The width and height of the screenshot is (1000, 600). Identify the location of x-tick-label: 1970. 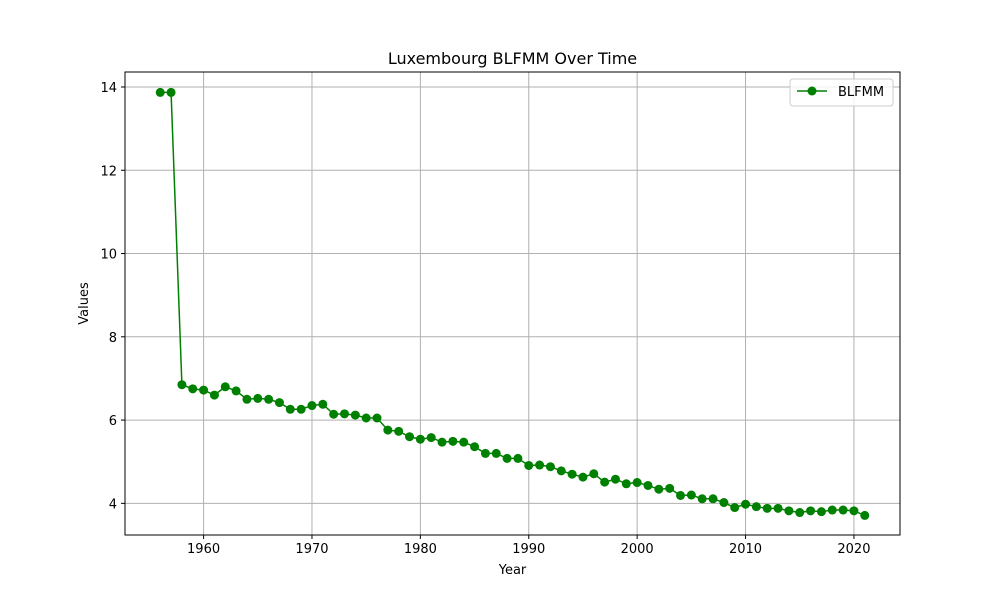
(311, 549).